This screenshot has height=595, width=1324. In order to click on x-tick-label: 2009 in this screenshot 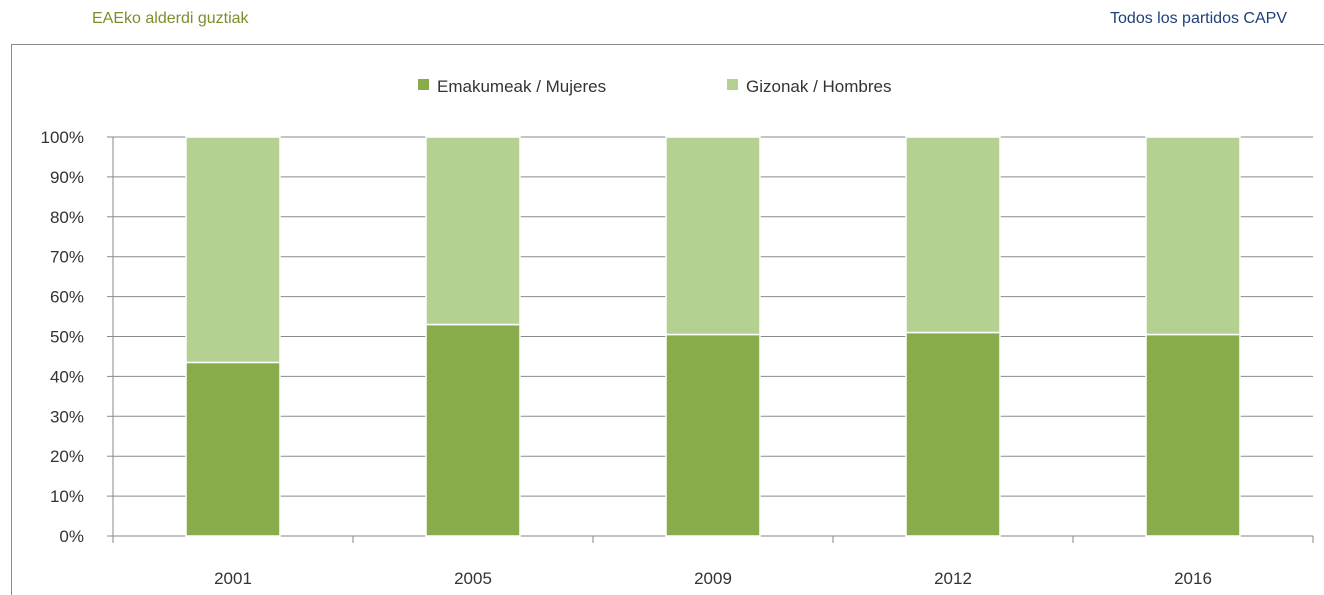, I will do `click(713, 578)`.